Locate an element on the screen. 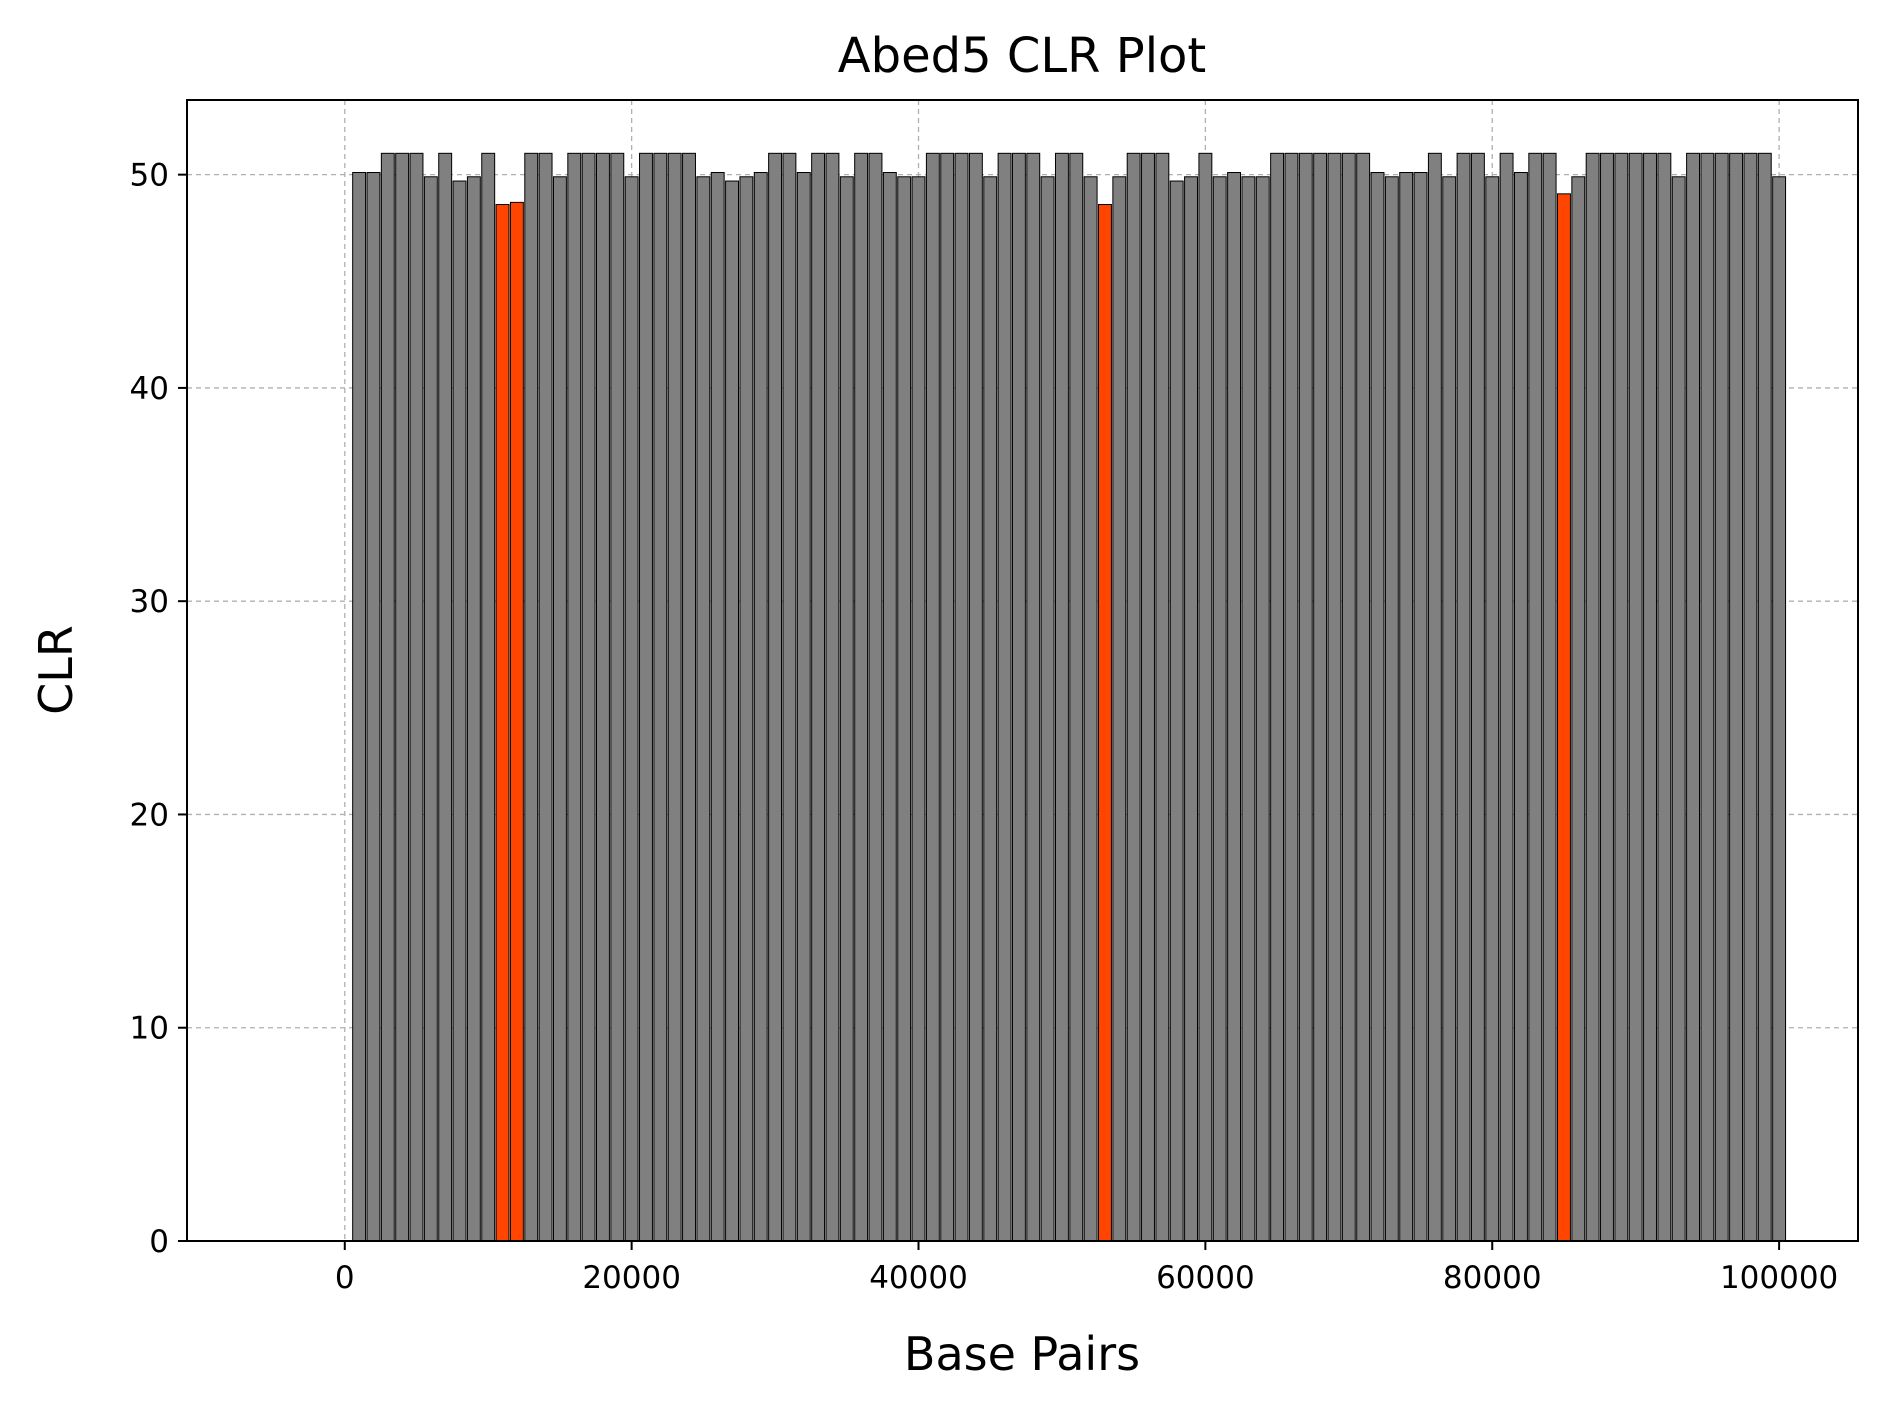 This screenshot has width=1885, height=1410. x-tick-label: 60000 is located at coordinates (1205, 1278).